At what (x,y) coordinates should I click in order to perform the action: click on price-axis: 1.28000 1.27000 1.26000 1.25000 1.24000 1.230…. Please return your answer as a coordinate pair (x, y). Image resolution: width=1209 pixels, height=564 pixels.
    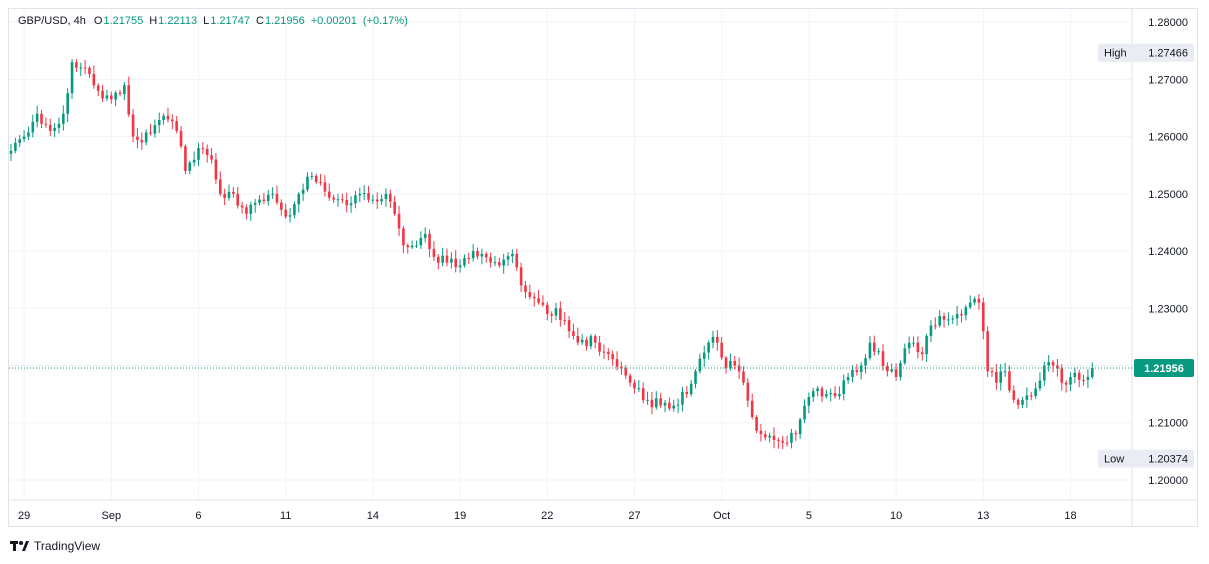
    Looking at the image, I should click on (1168, 252).